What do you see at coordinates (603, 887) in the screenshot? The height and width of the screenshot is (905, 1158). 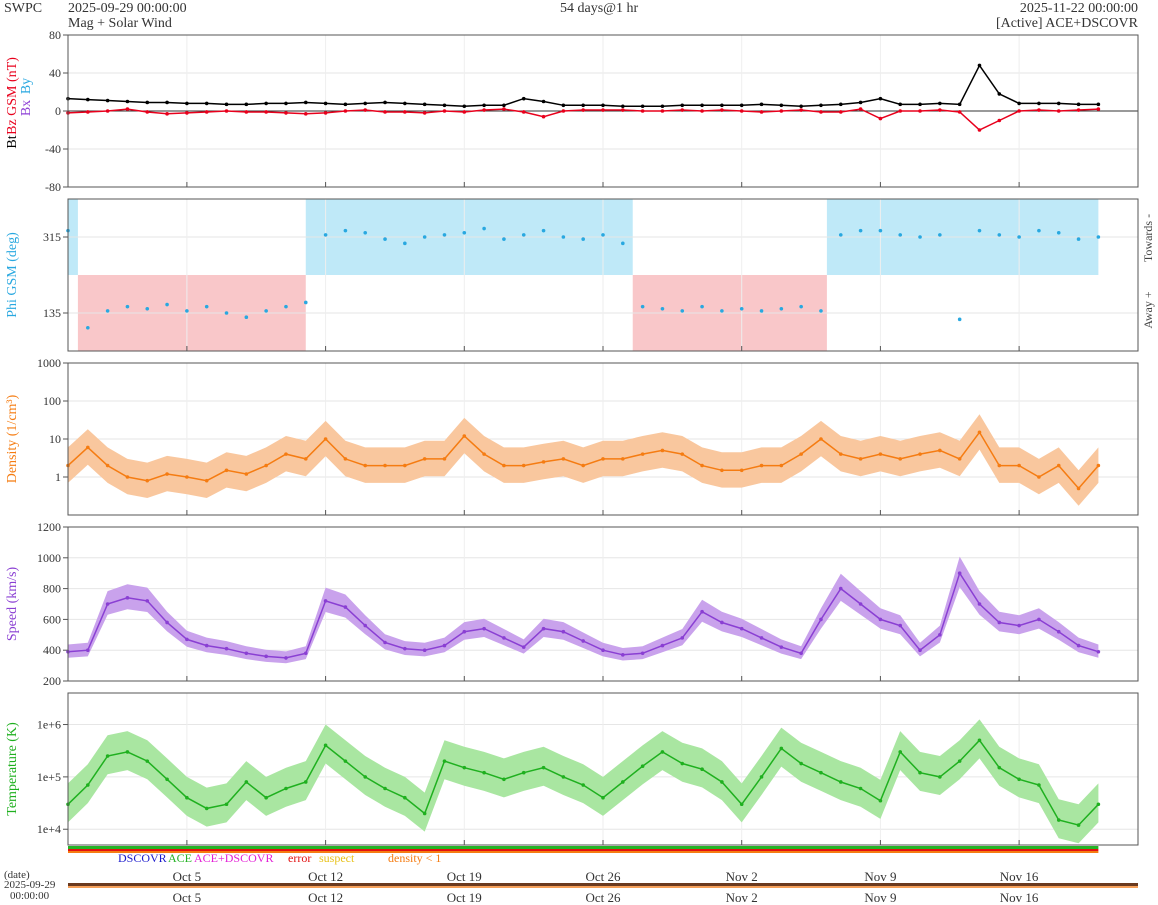 I see `timeline-bar-highlight` at bounding box center [603, 887].